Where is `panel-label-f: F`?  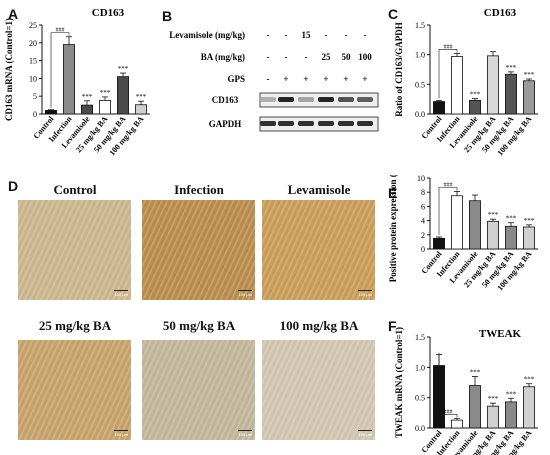 panel-label-f: F is located at coordinates (392, 326).